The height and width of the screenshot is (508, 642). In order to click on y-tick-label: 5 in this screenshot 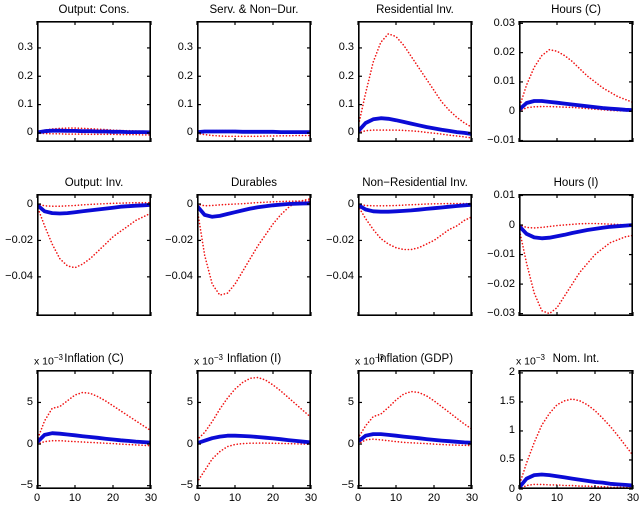, I will do `click(29, 401)`.